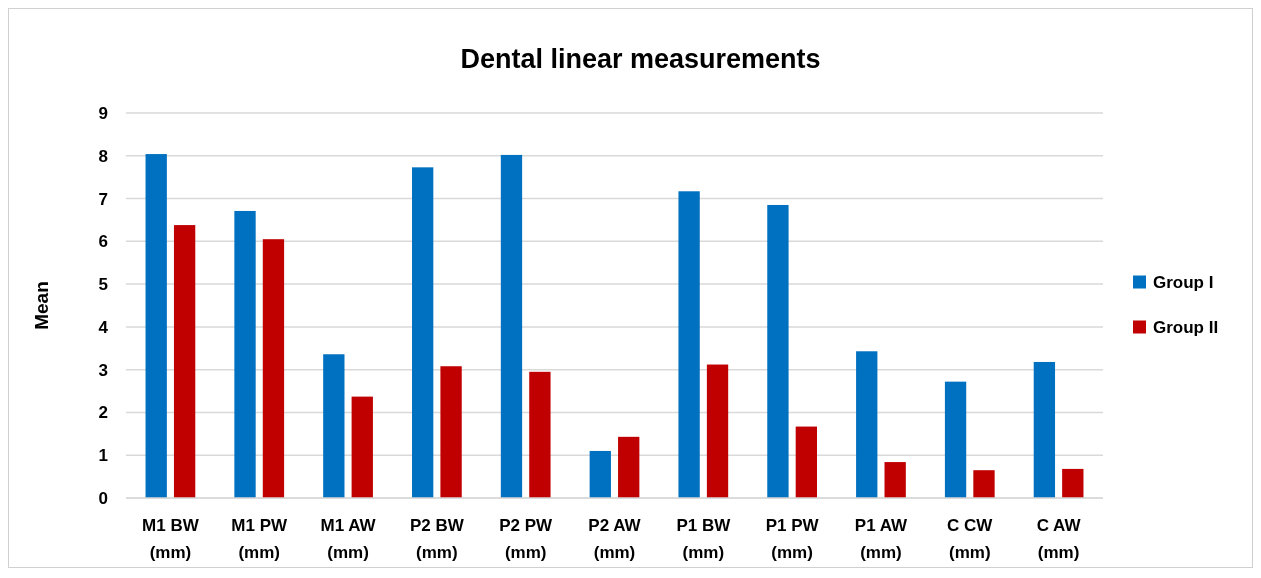 This screenshot has width=1261, height=578. I want to click on y-tick-label: 1, so click(103, 456).